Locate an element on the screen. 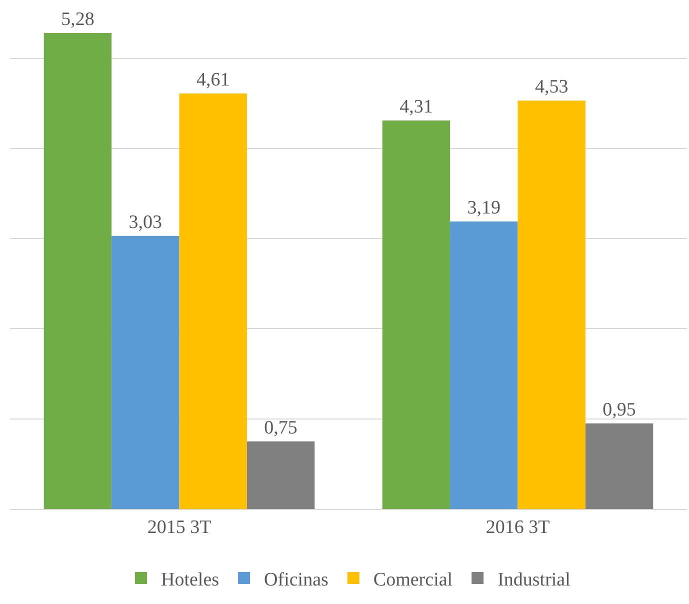 This screenshot has height=604, width=689. legend-label: Hoteles is located at coordinates (190, 579).